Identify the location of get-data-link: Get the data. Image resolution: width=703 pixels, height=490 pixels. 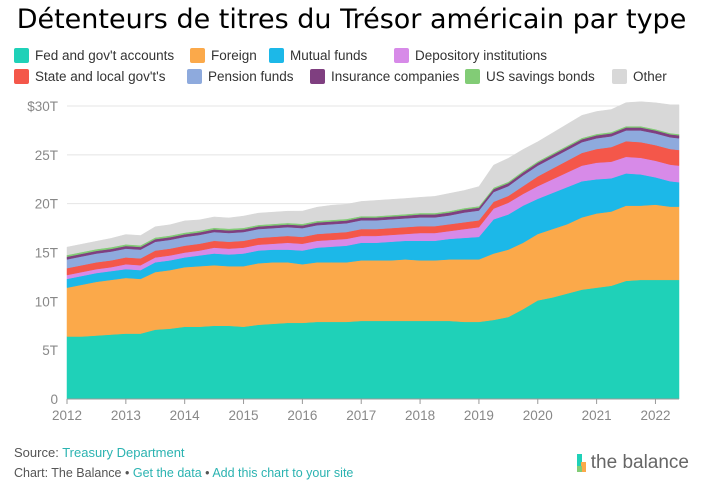
(167, 473).